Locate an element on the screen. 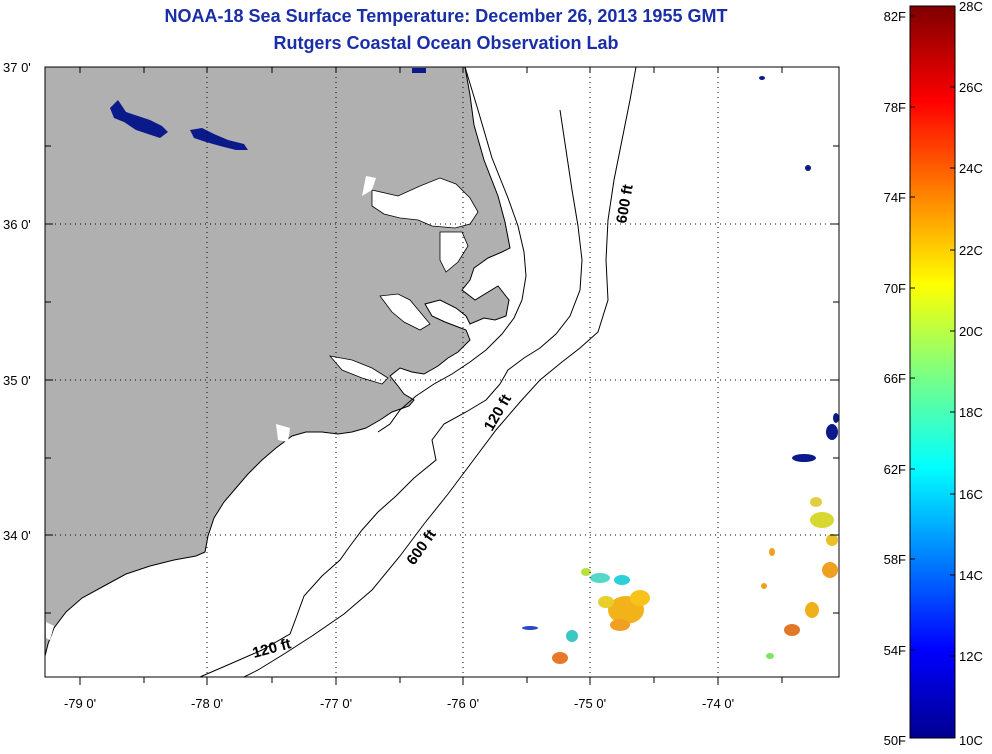 The height and width of the screenshot is (754, 992). neuse-river is located at coordinates (358, 370).